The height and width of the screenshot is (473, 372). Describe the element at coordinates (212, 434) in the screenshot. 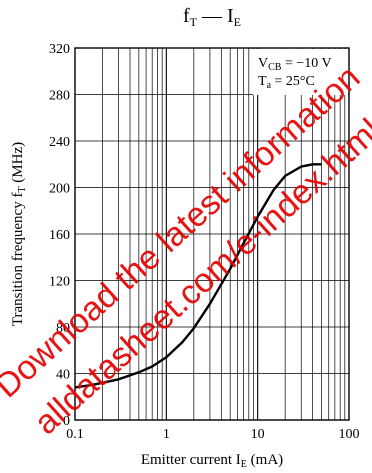

I see `x-tick-labels: 0.1 1 10 100` at that location.